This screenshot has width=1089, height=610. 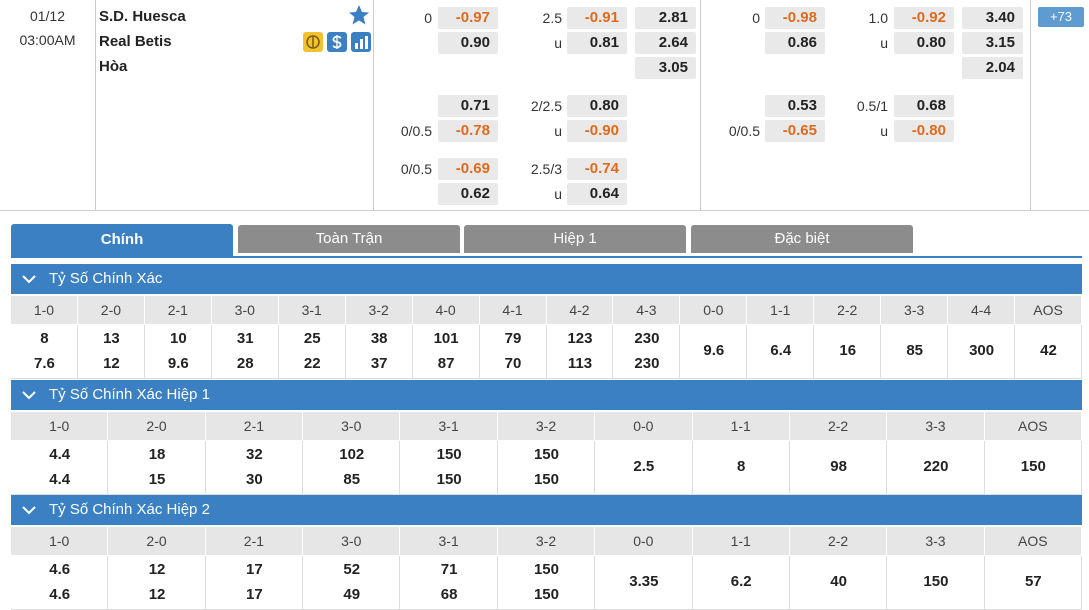 I want to click on section-title-bar: Tỷ Số Chính Xác, so click(x=546, y=279).